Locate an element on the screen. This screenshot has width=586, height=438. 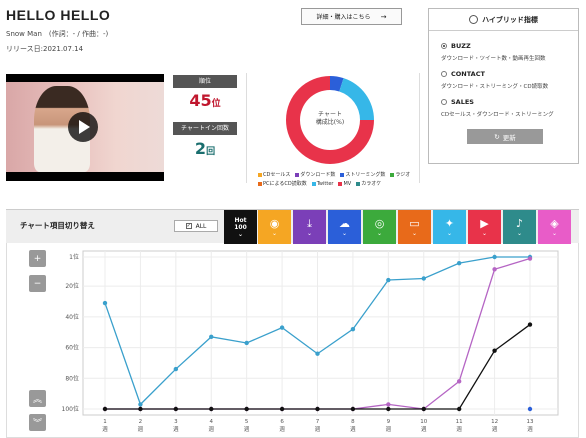
option-sales-desc: CDセールス・ダウンロード・ストリーミング is located at coordinates (497, 115).